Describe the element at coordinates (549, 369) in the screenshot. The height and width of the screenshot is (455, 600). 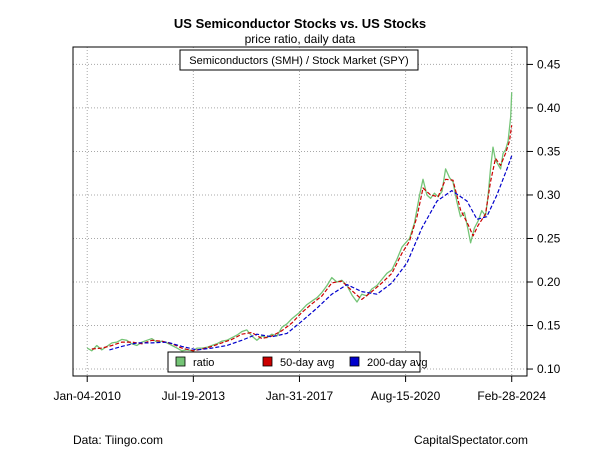
I see `y-axis-tick-label: 0.10` at that location.